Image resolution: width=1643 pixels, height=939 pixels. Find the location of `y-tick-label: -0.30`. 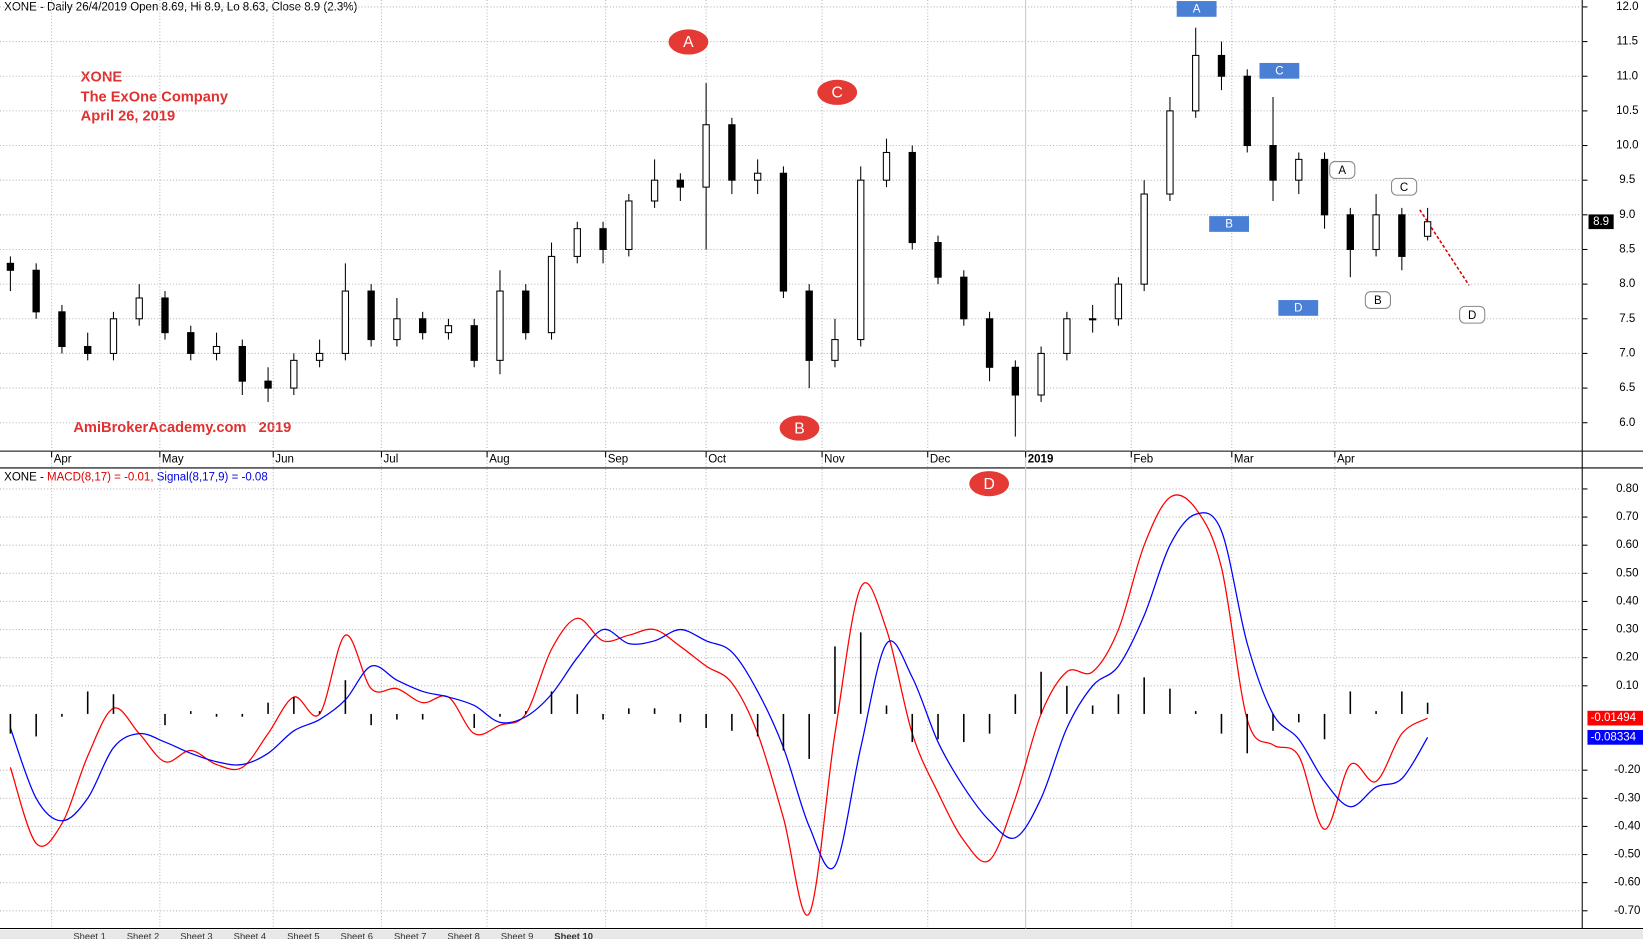

y-tick-label: -0.30 is located at coordinates (1627, 798).